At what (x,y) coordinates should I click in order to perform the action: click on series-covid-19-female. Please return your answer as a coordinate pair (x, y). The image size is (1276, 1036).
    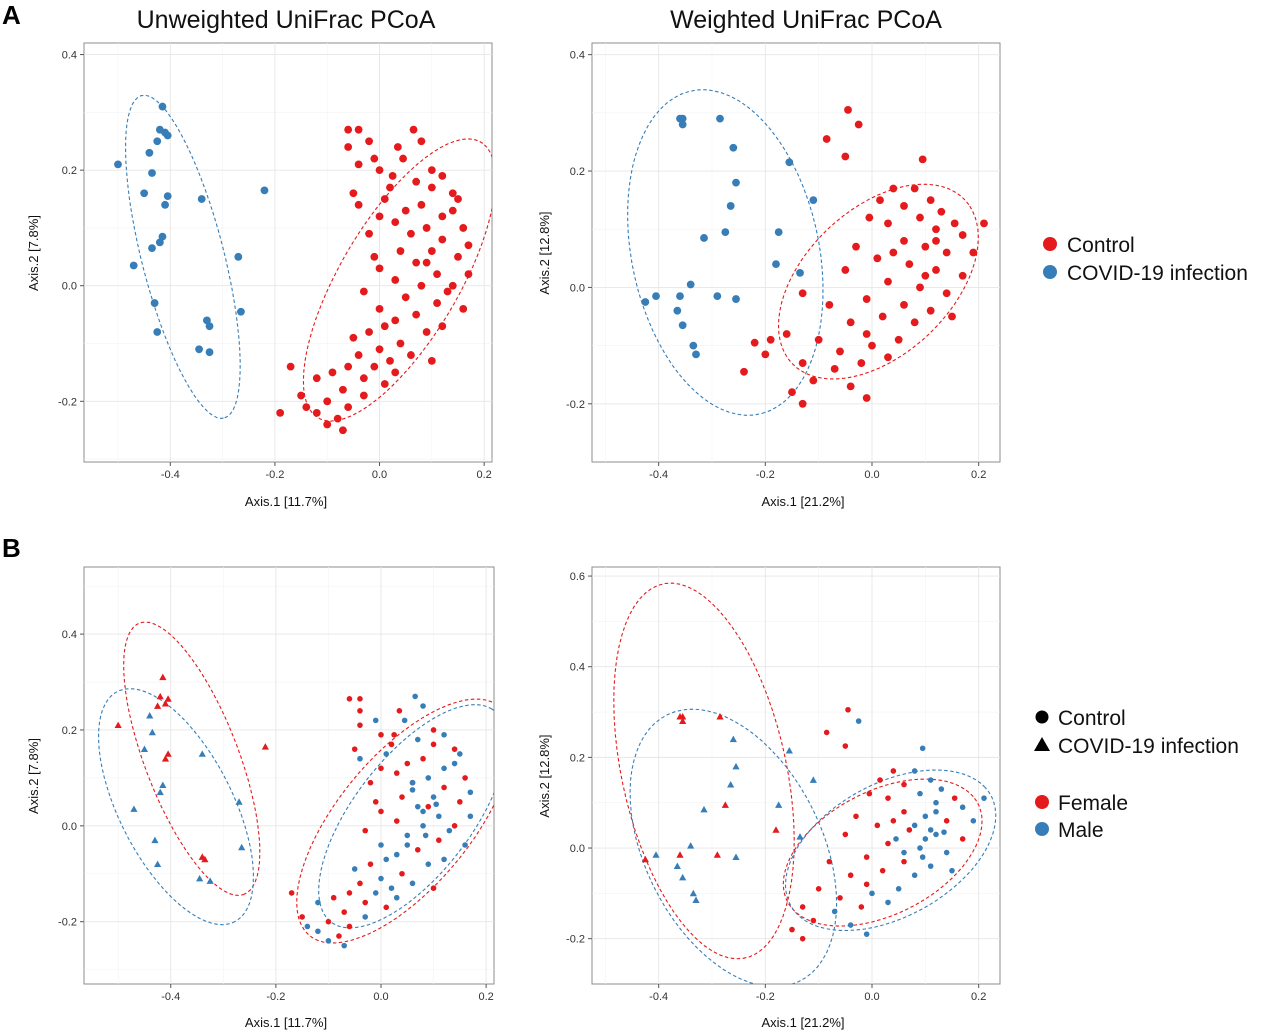
    Looking at the image, I should click on (191, 768).